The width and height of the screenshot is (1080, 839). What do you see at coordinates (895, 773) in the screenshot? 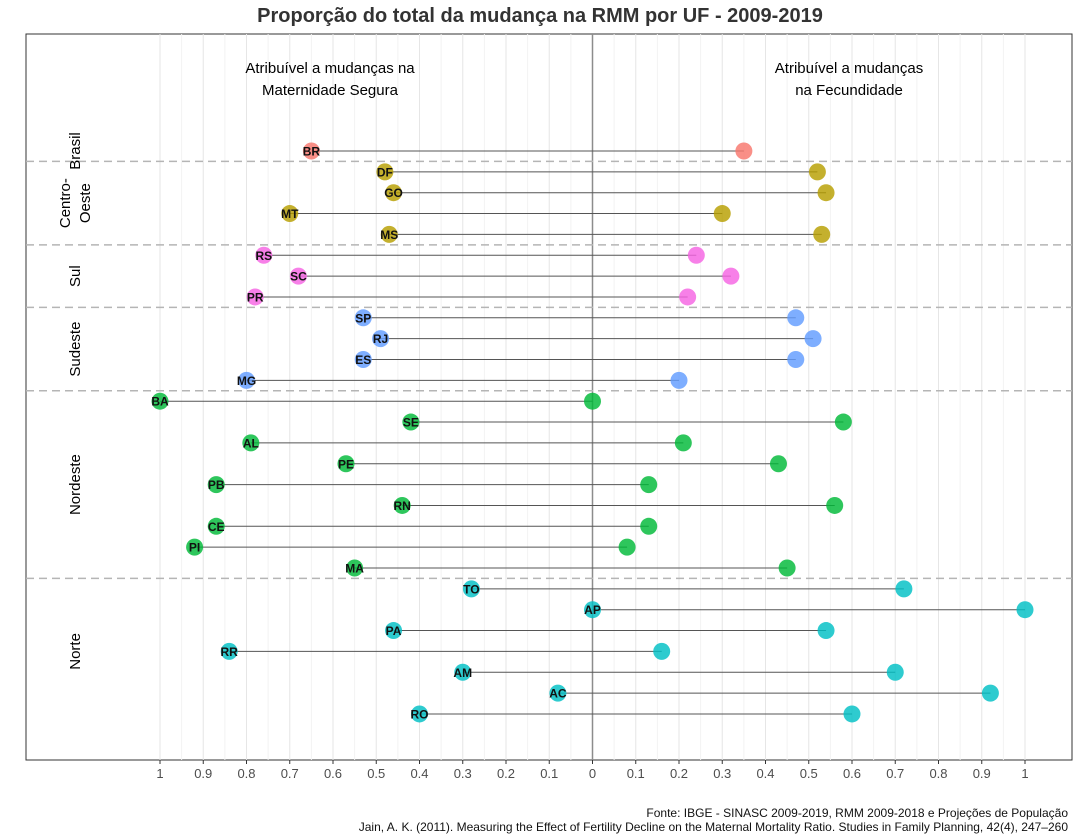
I see `x-tick-label: 0.7` at bounding box center [895, 773].